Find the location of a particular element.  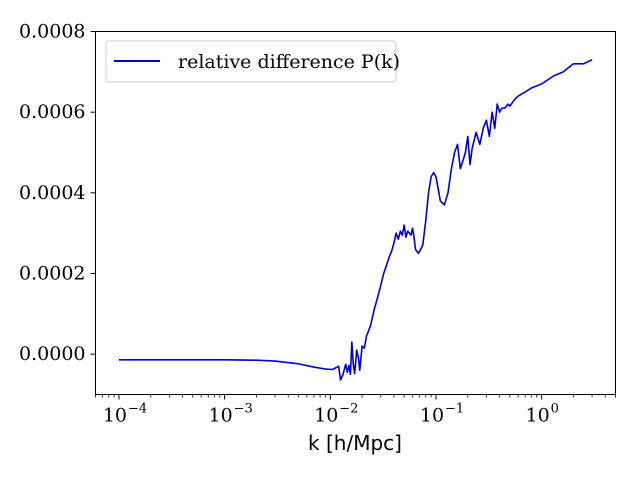

x-tick-exponent: −4 is located at coordinates (137, 409).